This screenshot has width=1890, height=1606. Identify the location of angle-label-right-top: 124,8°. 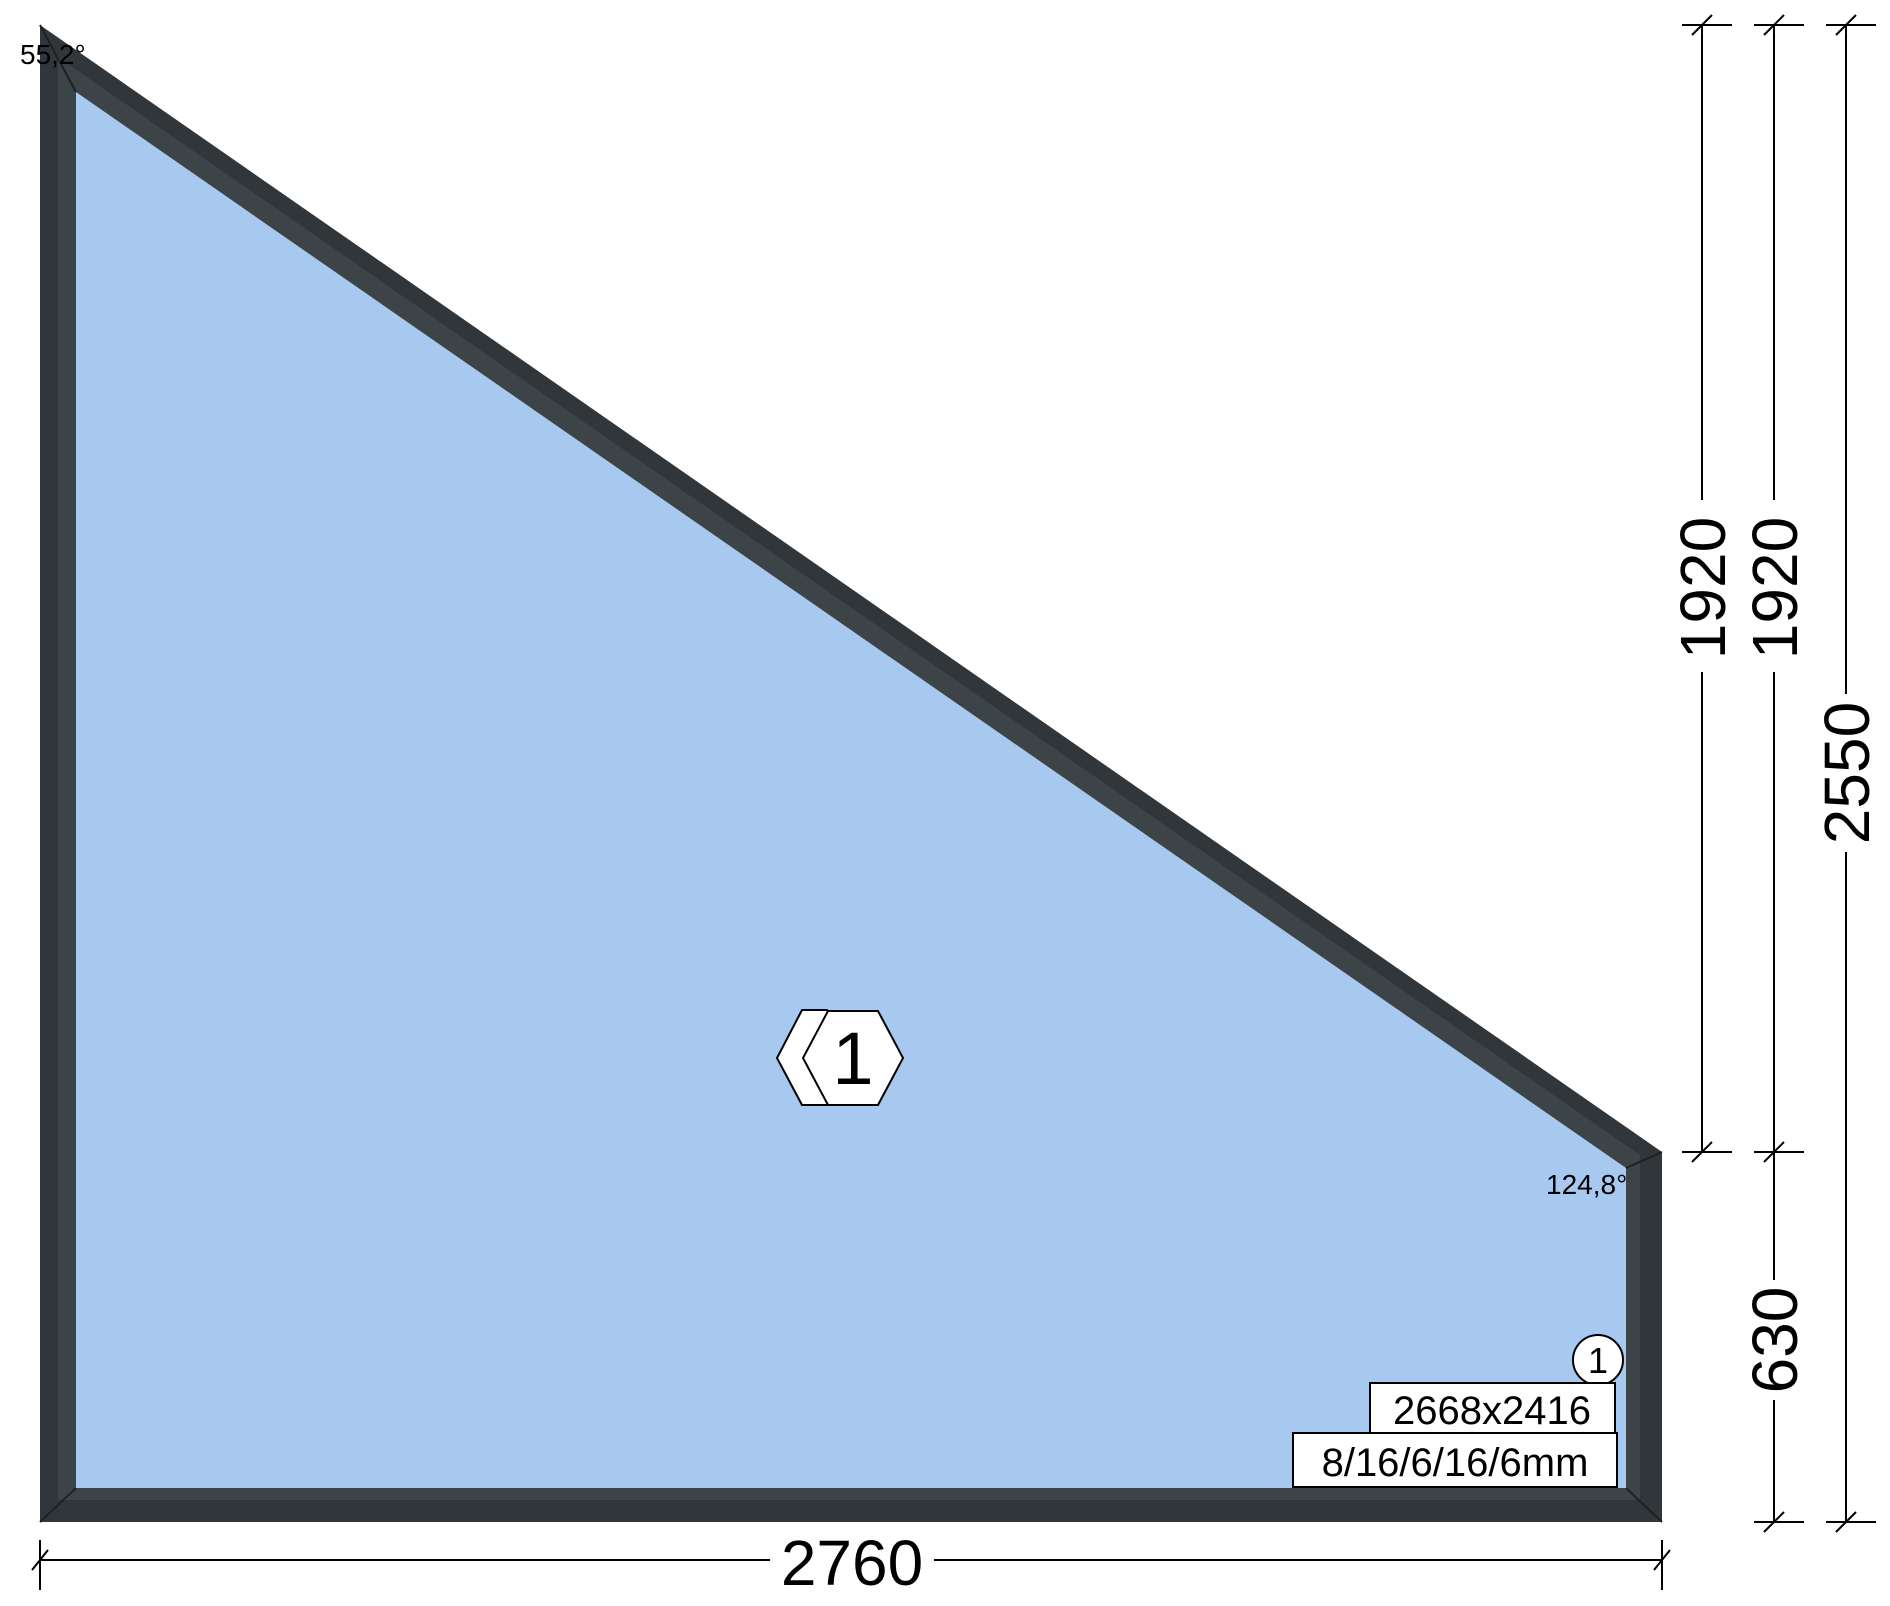
(1586, 1184).